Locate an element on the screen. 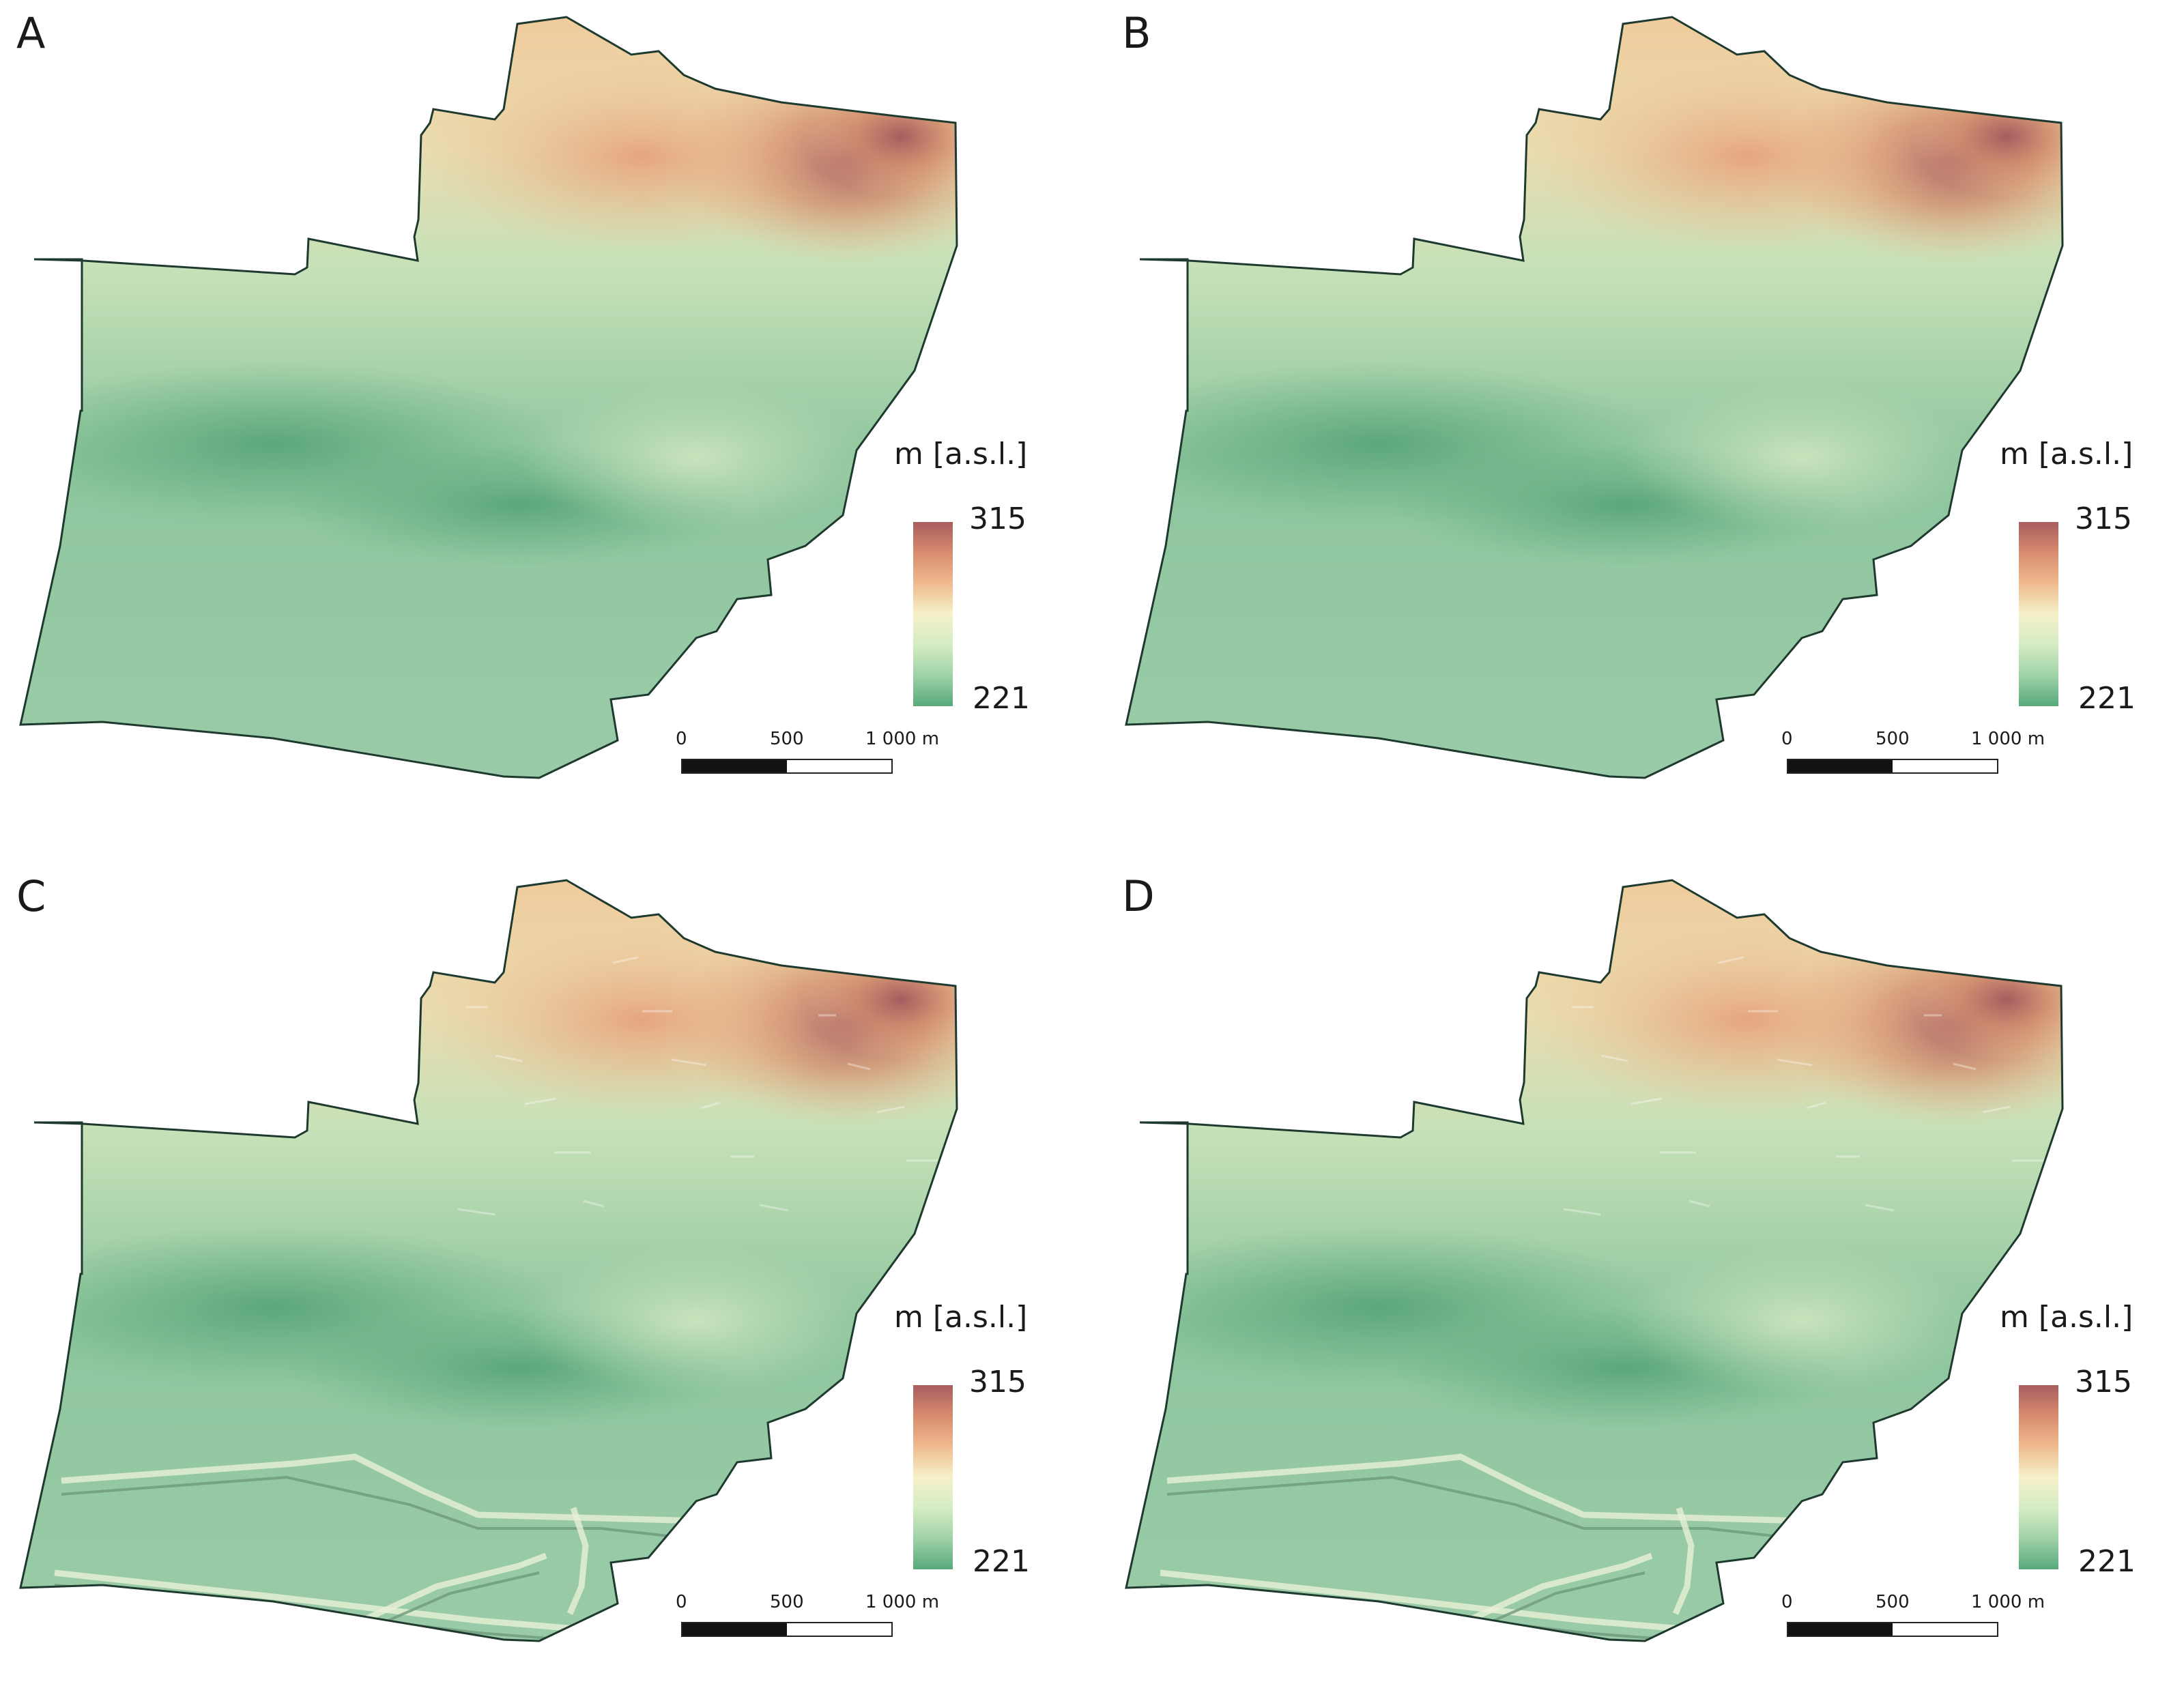  panel-label: B is located at coordinates (1136, 33).